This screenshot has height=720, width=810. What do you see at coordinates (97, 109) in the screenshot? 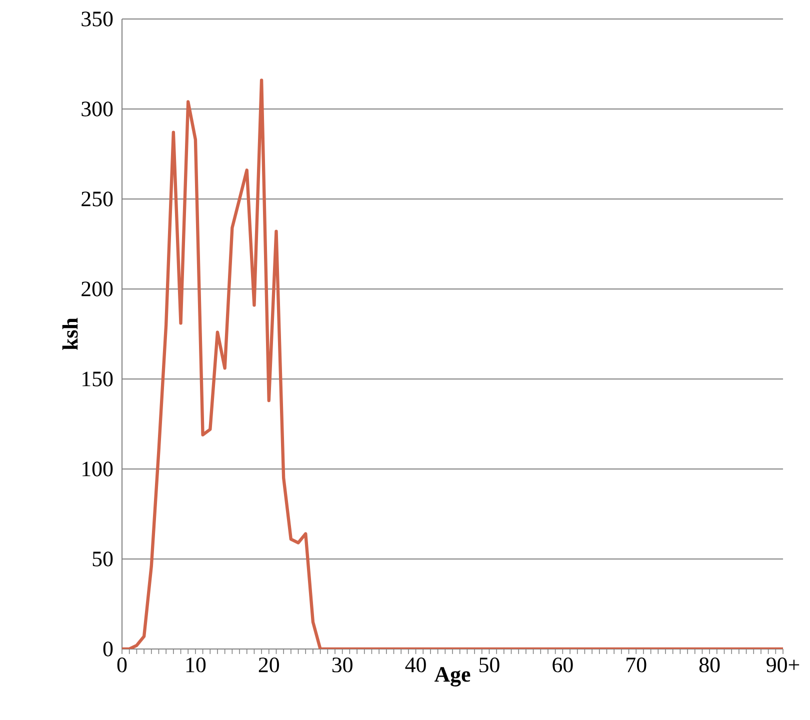
I see `y-tick-label: 300` at bounding box center [97, 109].